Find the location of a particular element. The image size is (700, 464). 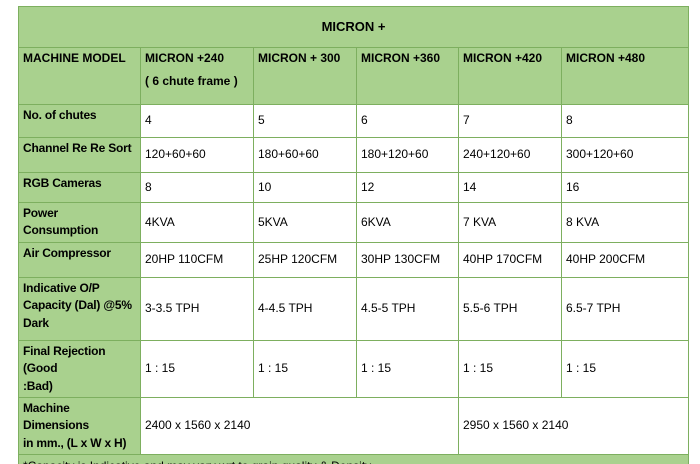

row-label: Air Compressor is located at coordinates (79, 259).